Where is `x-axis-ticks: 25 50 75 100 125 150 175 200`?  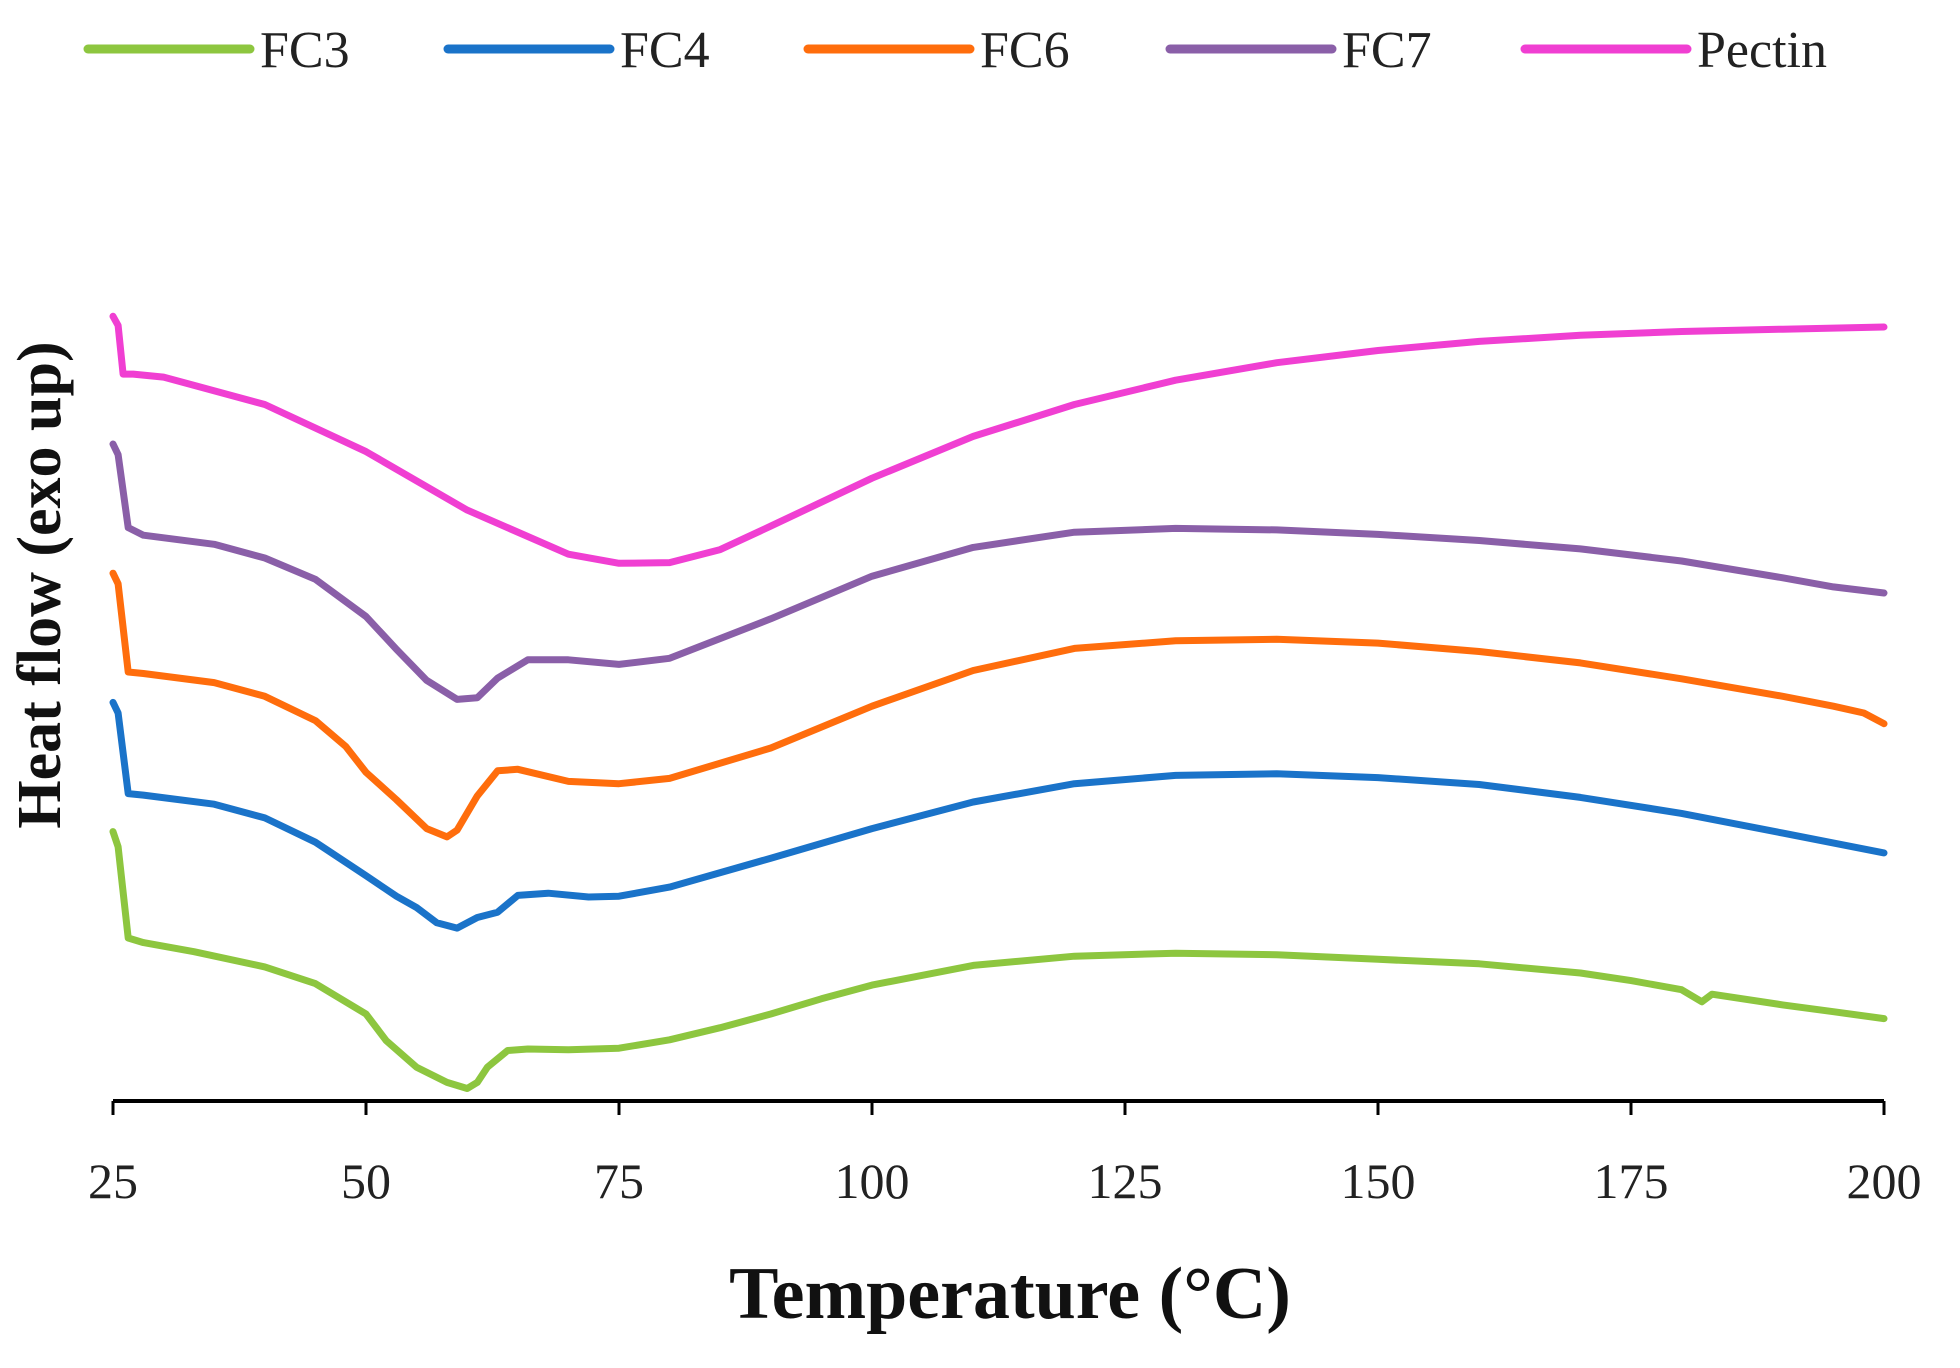 x-axis-ticks: 25 50 75 100 125 150 175 200 is located at coordinates (1005, 1155).